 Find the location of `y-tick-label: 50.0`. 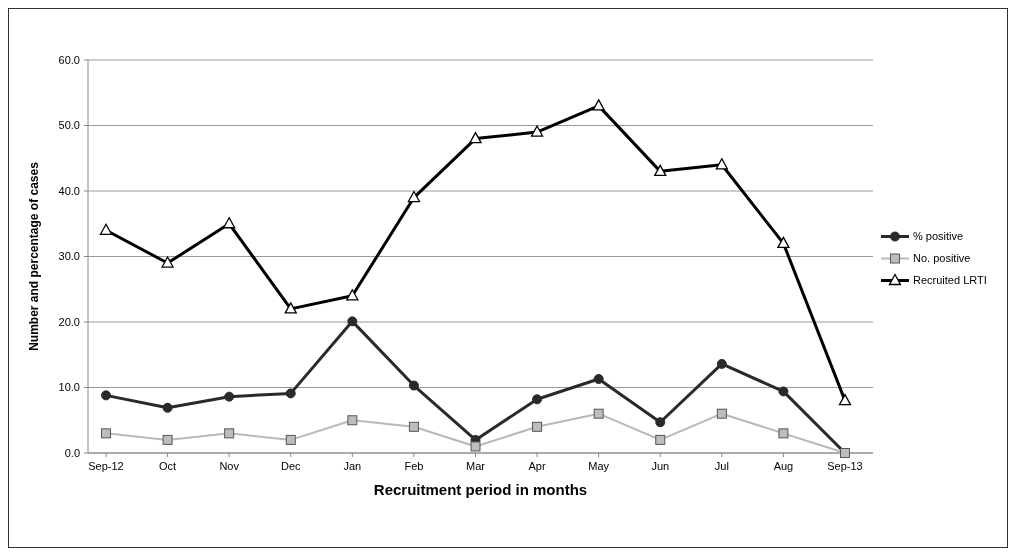

y-tick-label: 50.0 is located at coordinates (69, 125).